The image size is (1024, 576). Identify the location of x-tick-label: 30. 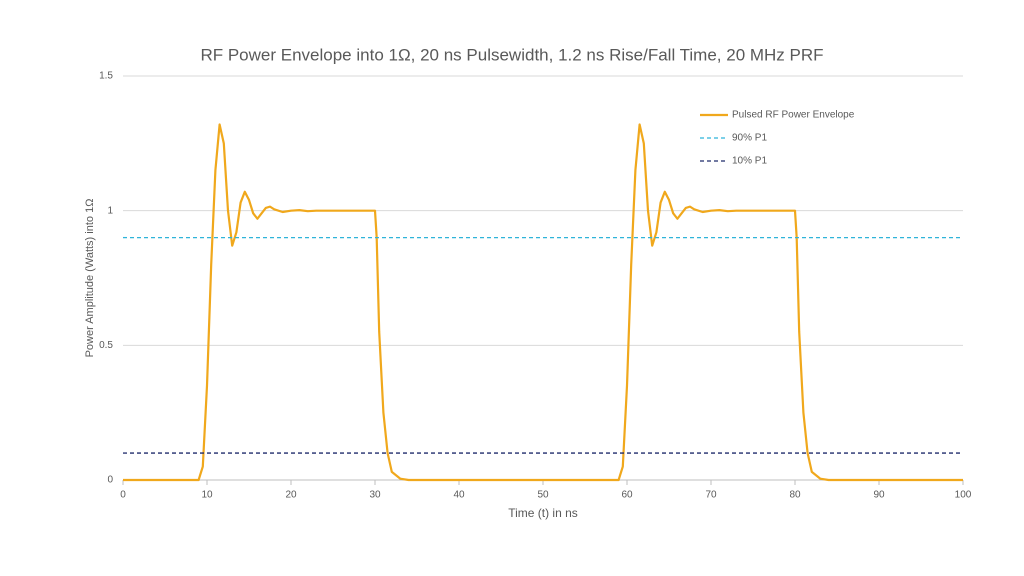
(375, 495).